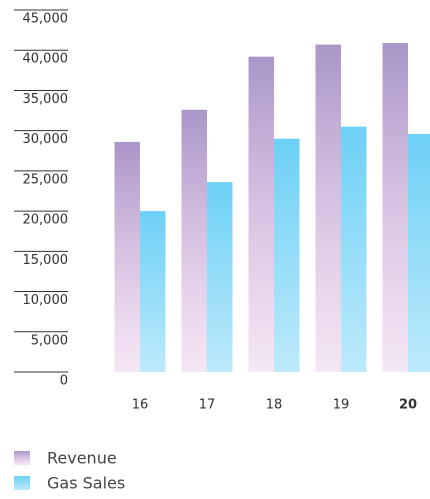  I want to click on y-tick-label: 20,000, so click(46, 220).